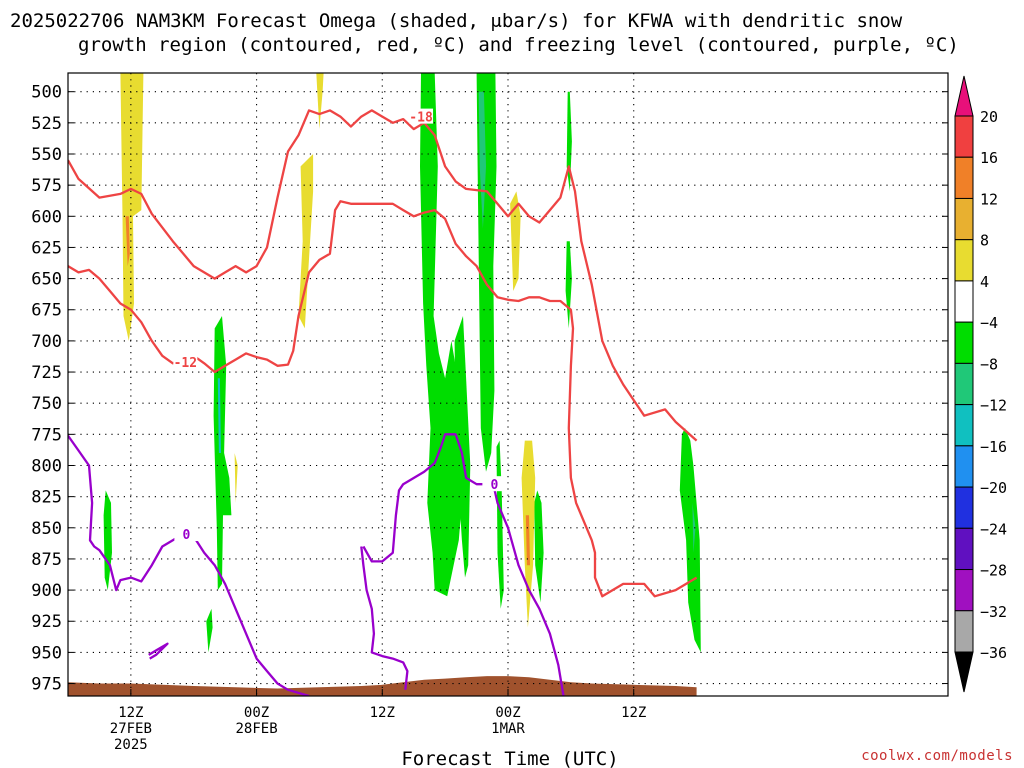 The width and height of the screenshot is (1024, 768). What do you see at coordinates (980, 384) in the screenshot?
I see `omega-colorbar: 20 16 12 8 4 −4 −8 −12 −16 −20 −24 −28 −32 −36` at bounding box center [980, 384].